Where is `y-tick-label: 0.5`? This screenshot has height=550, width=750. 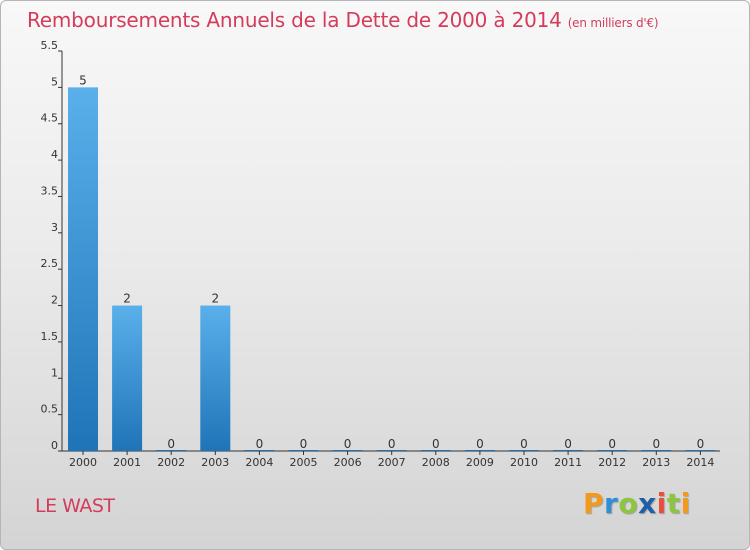
y-tick-label: 0.5 is located at coordinates (50, 409).